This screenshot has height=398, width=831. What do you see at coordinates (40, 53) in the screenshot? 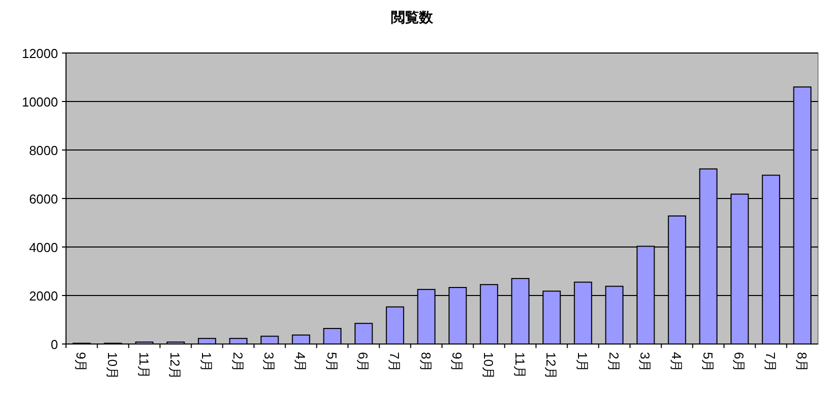
I see `y-tick-label: 12000` at bounding box center [40, 53].